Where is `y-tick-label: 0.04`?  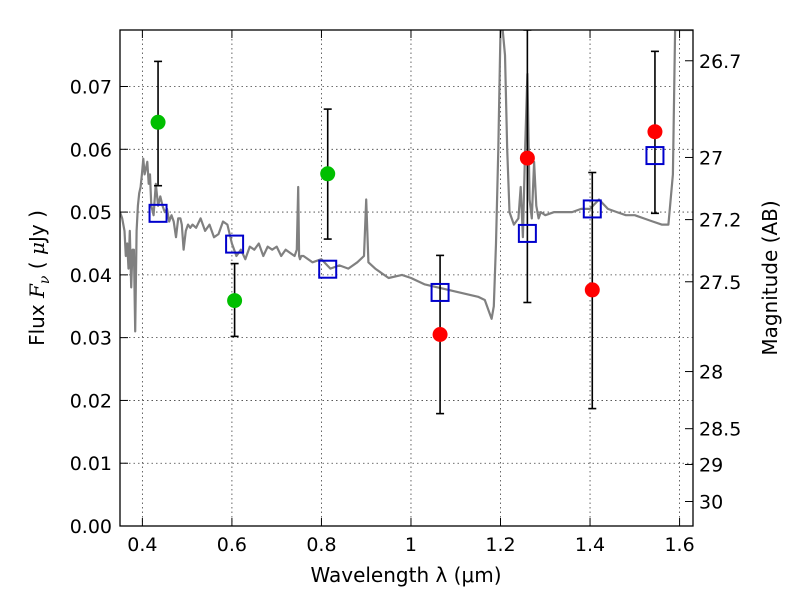
y-tick-label: 0.04 is located at coordinates (91, 276).